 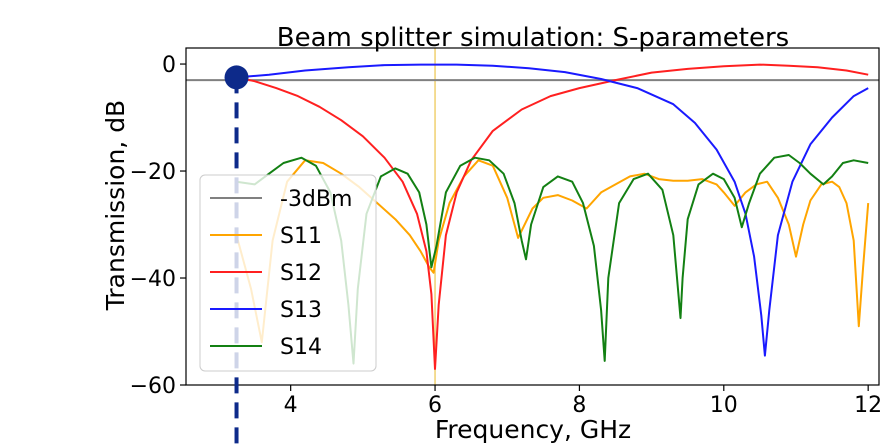 What do you see at coordinates (236, 77) in the screenshot?
I see `point-marker` at bounding box center [236, 77].